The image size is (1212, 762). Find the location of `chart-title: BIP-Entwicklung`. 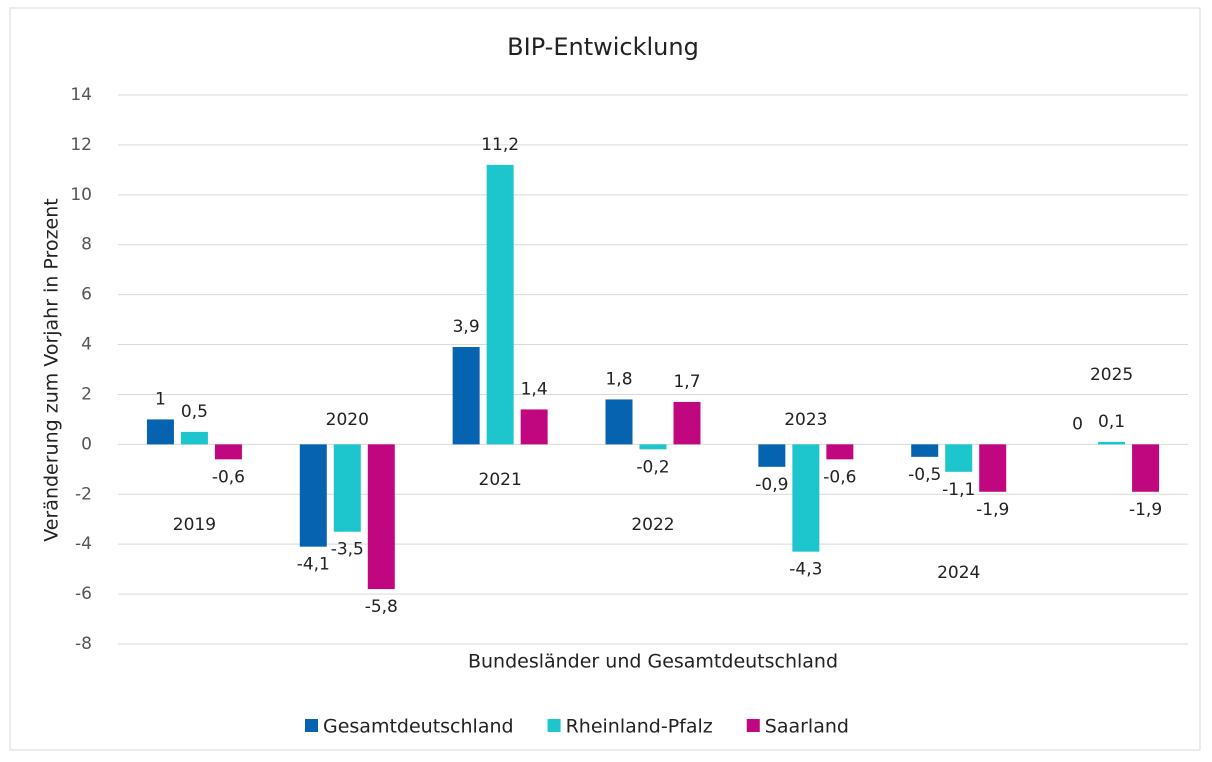

chart-title: BIP-Entwicklung is located at coordinates (603, 47).